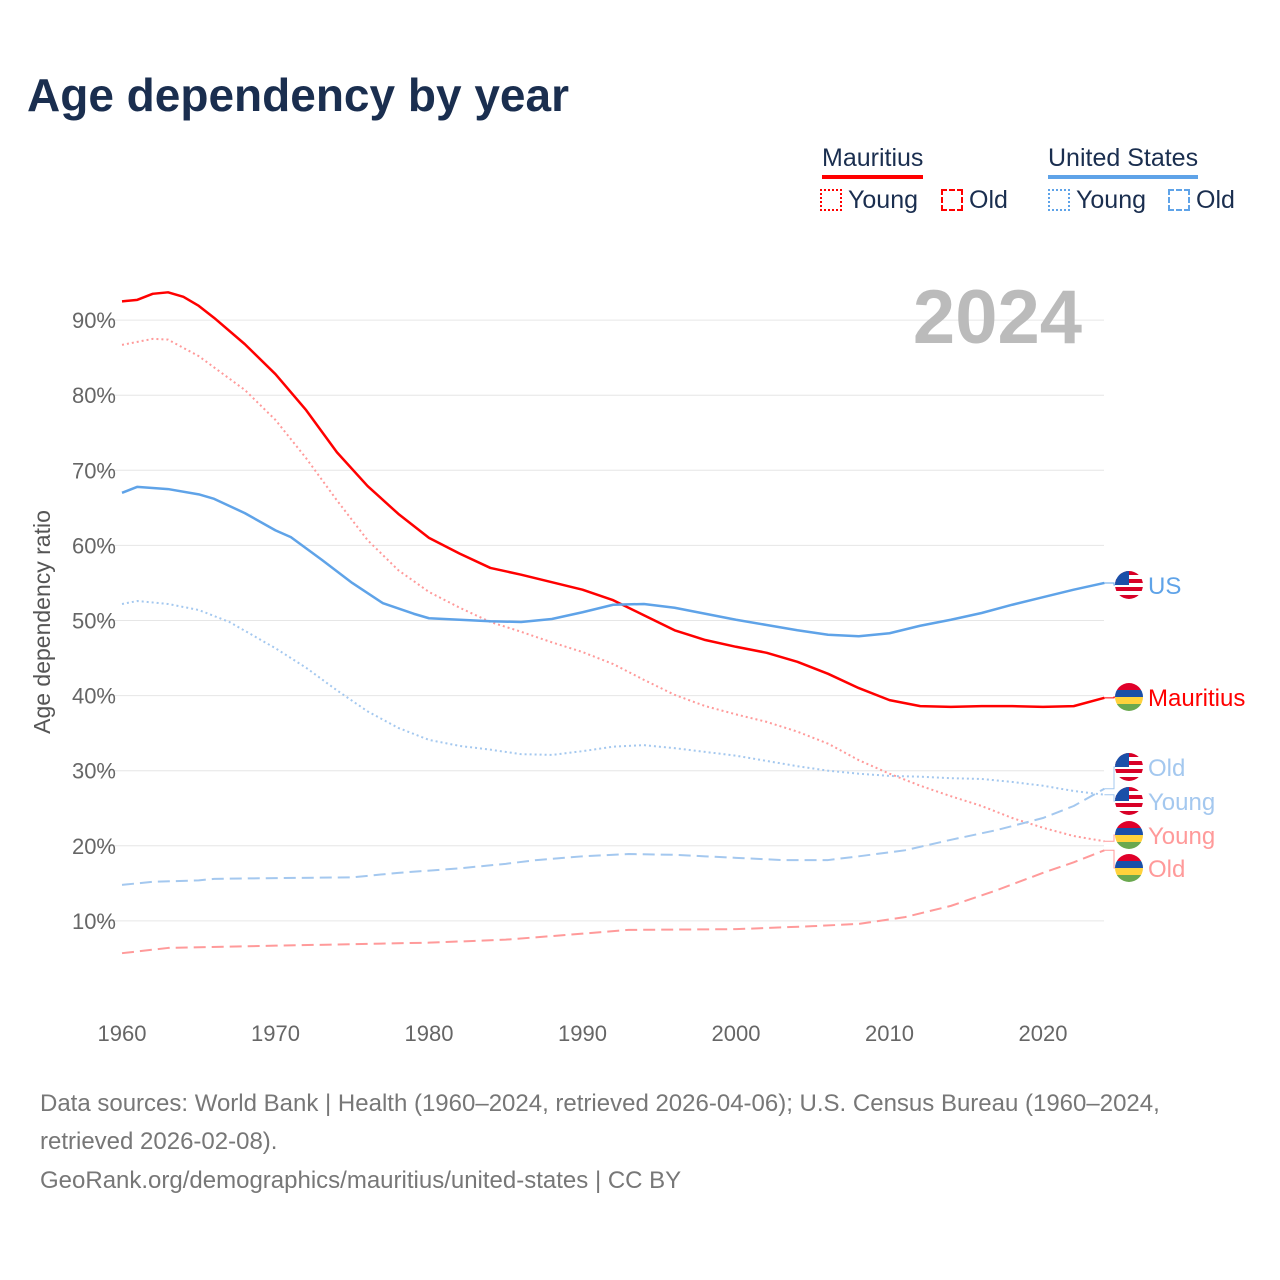  What do you see at coordinates (889, 1033) in the screenshot?
I see `x-tick-label: 2010` at bounding box center [889, 1033].